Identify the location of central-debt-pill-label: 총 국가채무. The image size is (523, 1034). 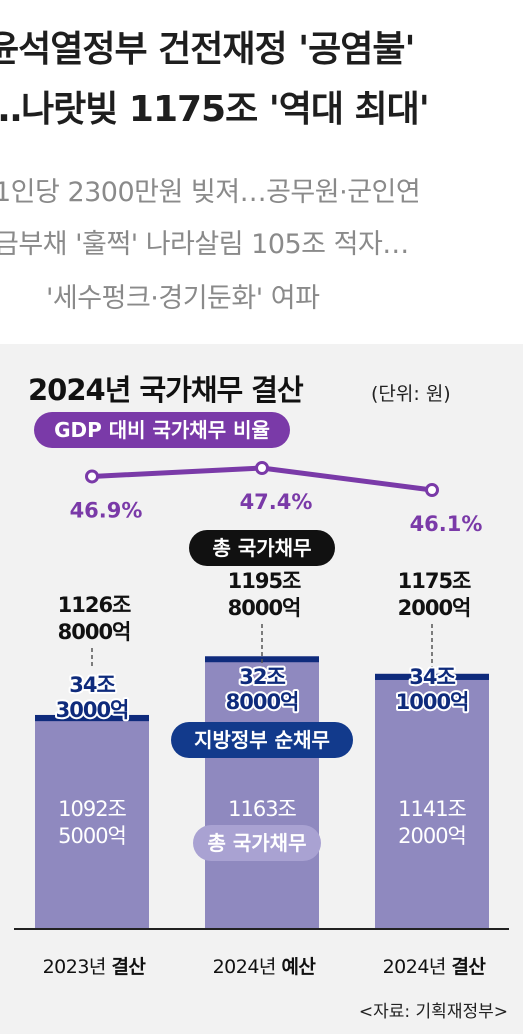
(257, 843).